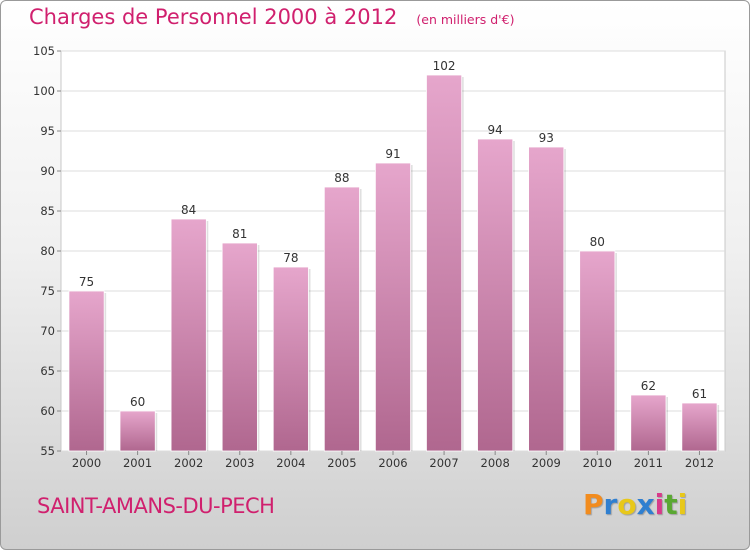  Describe the element at coordinates (47, 371) in the screenshot. I see `y-tick-label: 65` at that location.